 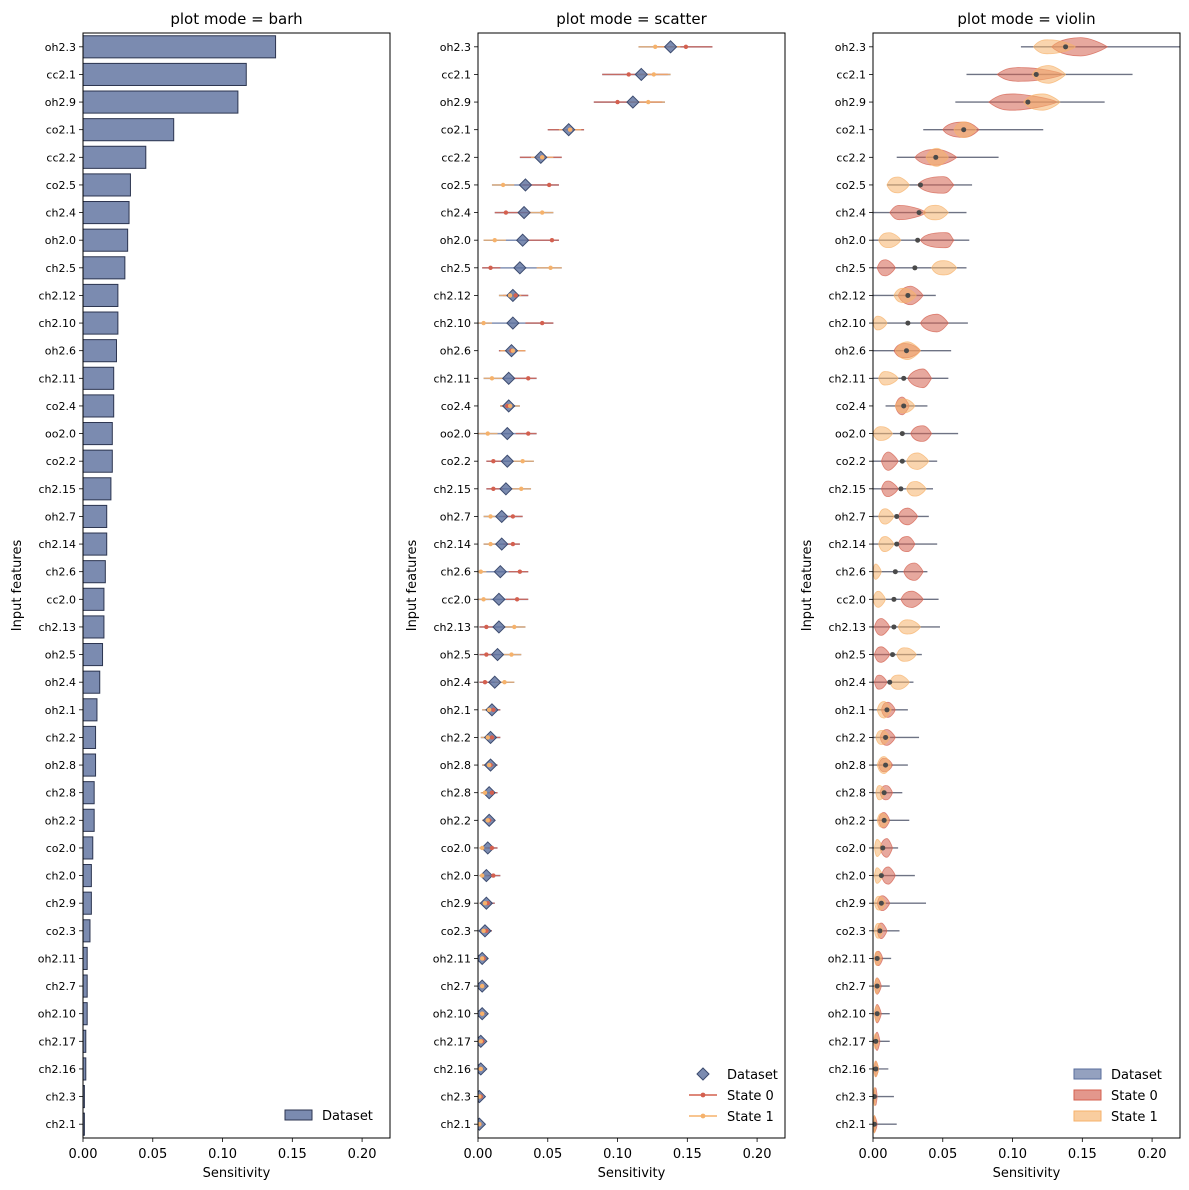 I want to click on dataset-median-oh2.6, so click(x=906, y=351).